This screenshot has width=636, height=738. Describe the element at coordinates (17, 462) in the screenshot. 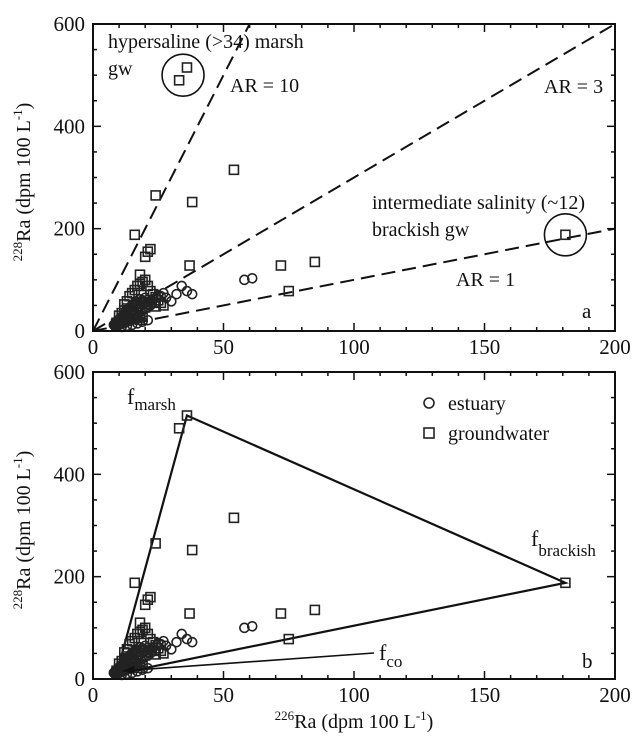

I see `panel-b-ylabel-exp: -1` at that location.